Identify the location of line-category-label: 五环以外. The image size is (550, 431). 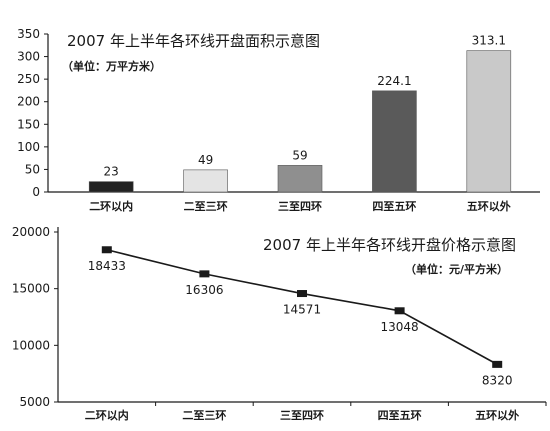
(497, 415).